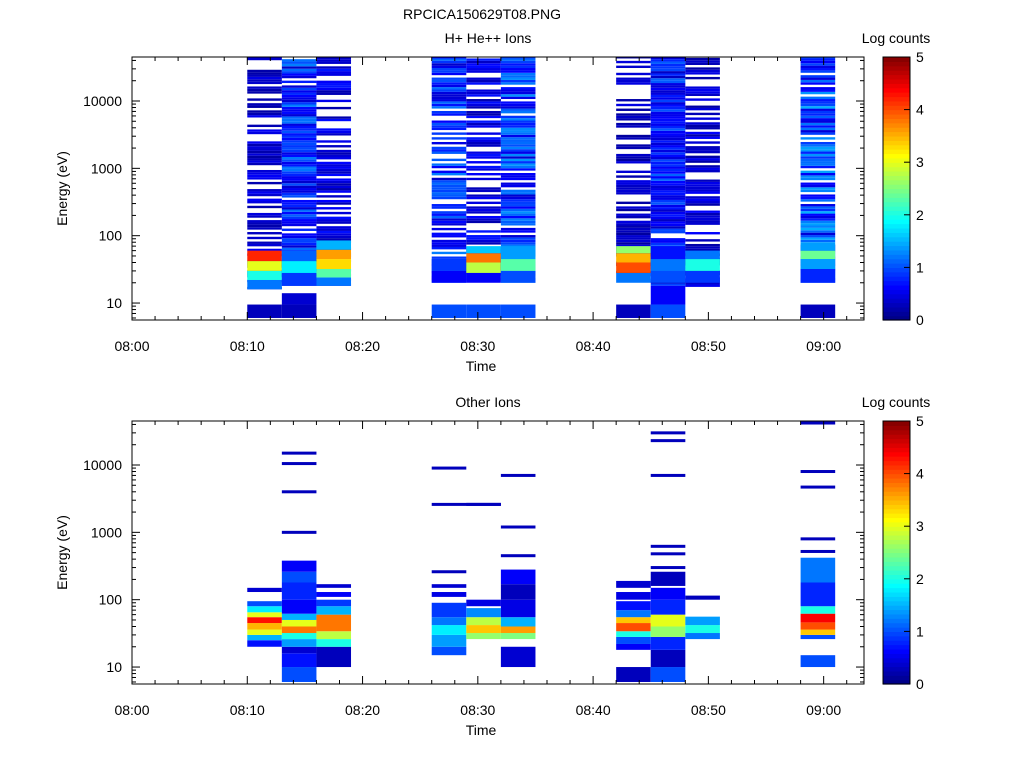 The height and width of the screenshot is (768, 1024). What do you see at coordinates (247, 710) in the screenshot?
I see `x-tick-label: 08:10` at bounding box center [247, 710].